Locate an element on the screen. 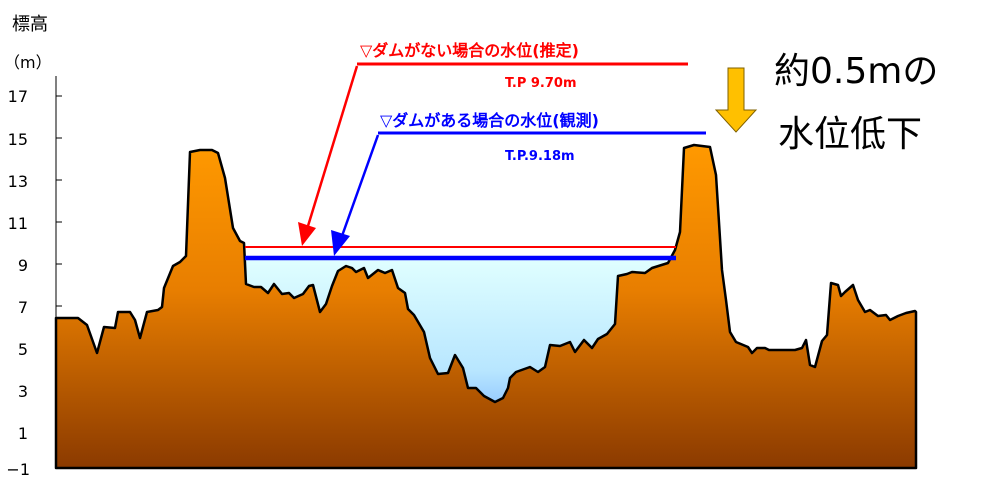  drop-note-line1: 約0.5mの is located at coordinates (856, 71).